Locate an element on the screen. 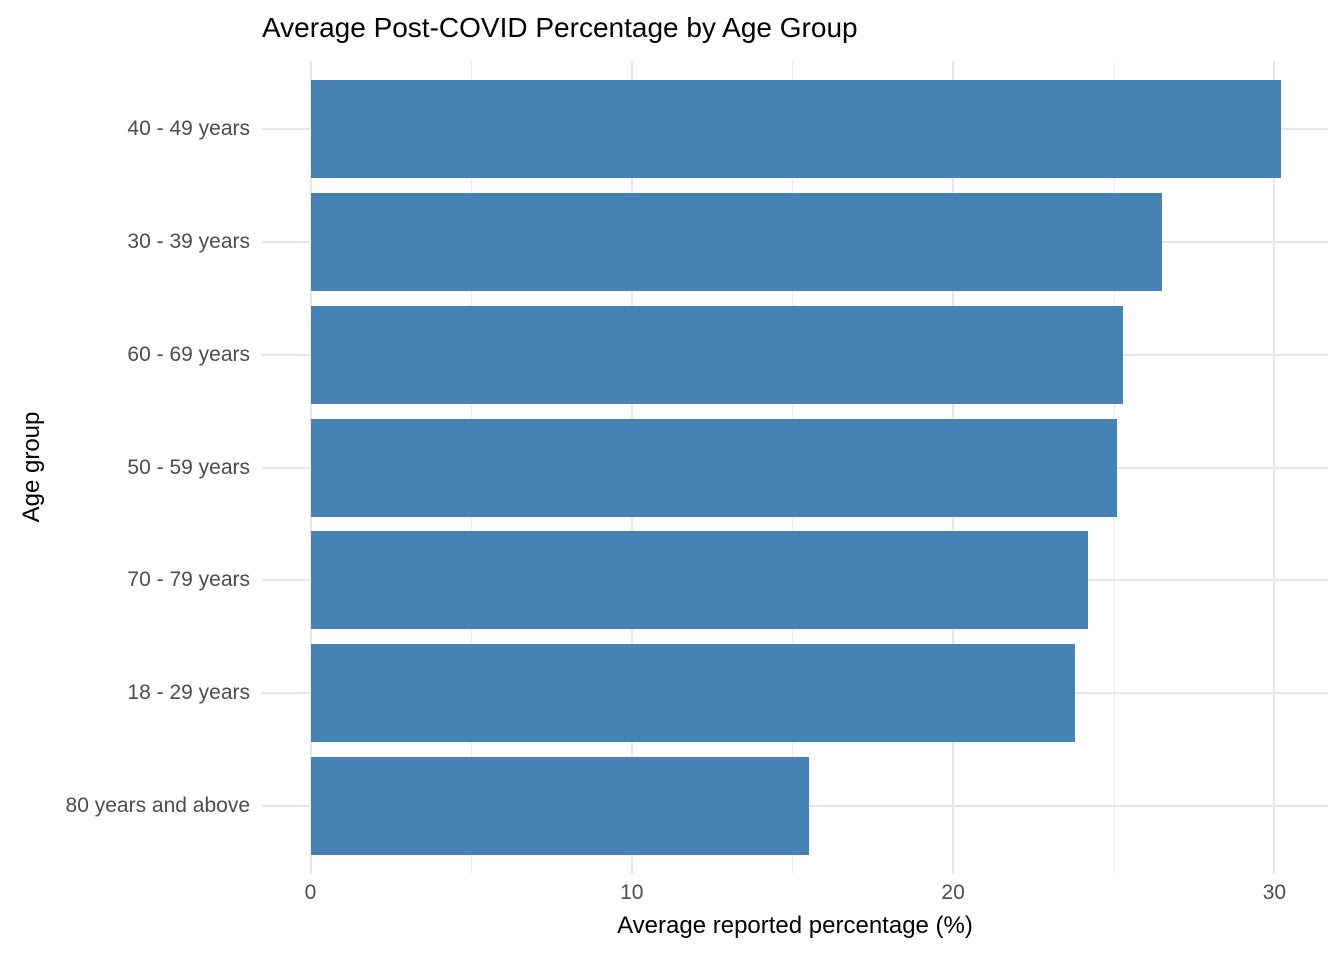 The image size is (1344, 960). y-tick-label: 50 - 59 years is located at coordinates (188, 467).